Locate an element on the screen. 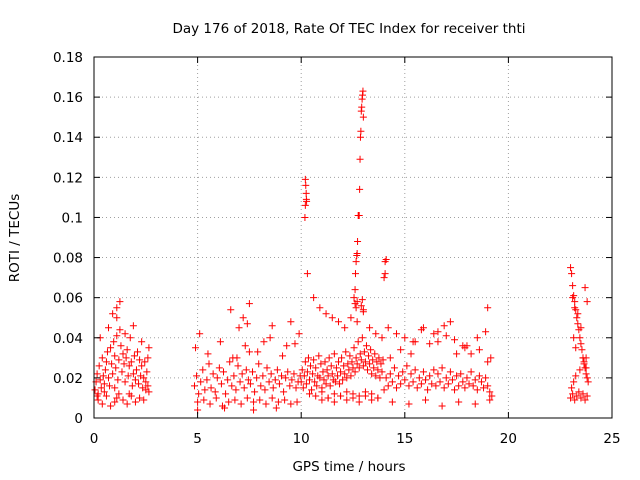 Image resolution: width=640 pixels, height=480 pixels. y-tick-label: 0.06 is located at coordinates (68, 299).